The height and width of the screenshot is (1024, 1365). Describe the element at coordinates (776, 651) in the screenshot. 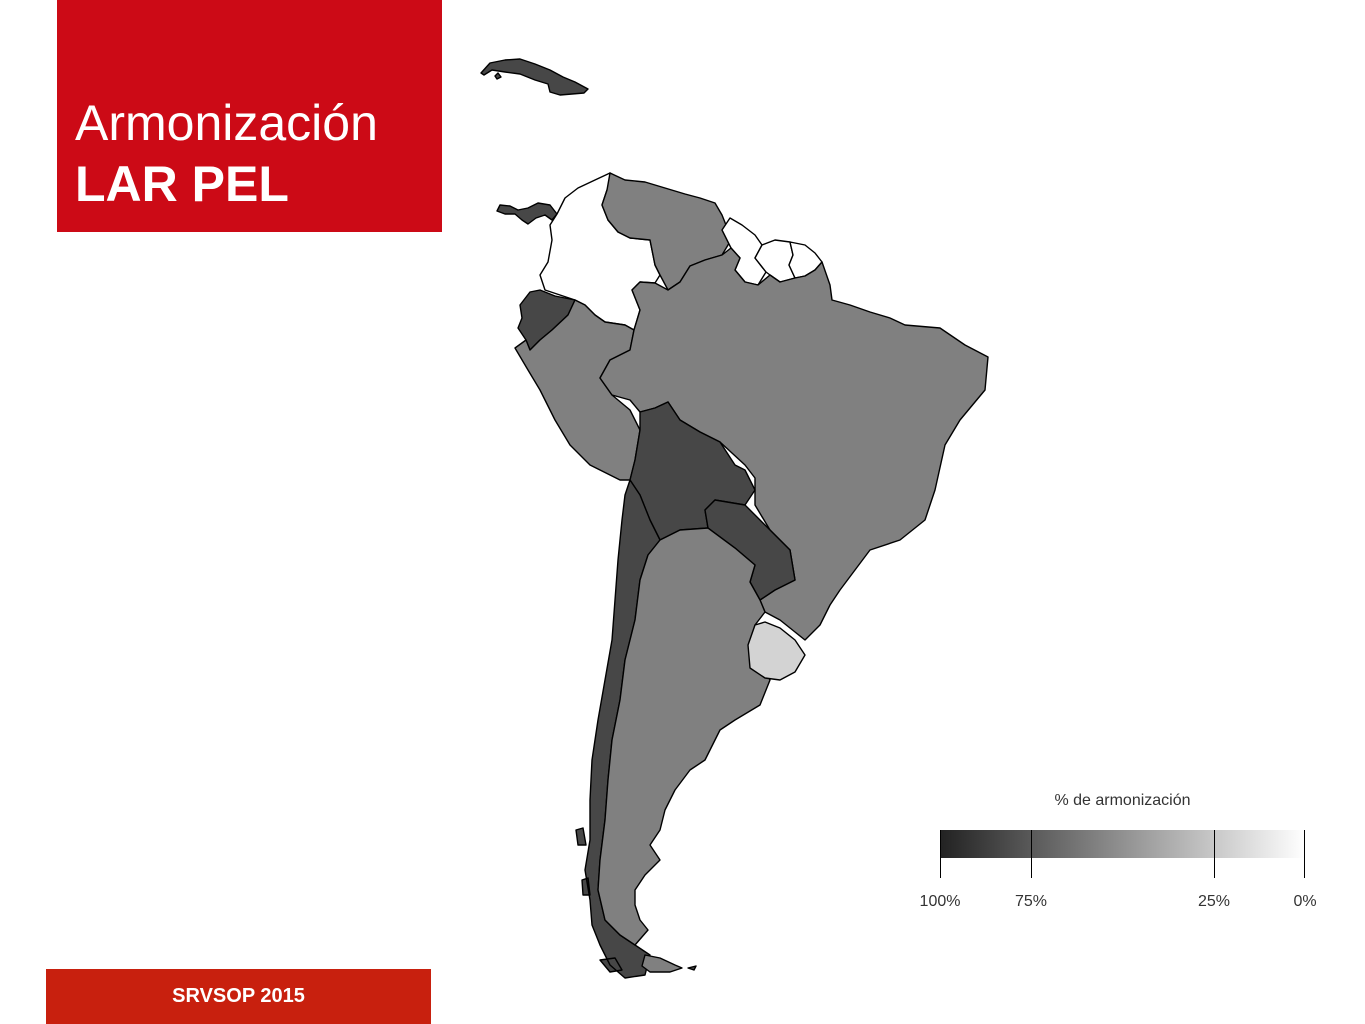

I see `country-uruguay` at that location.